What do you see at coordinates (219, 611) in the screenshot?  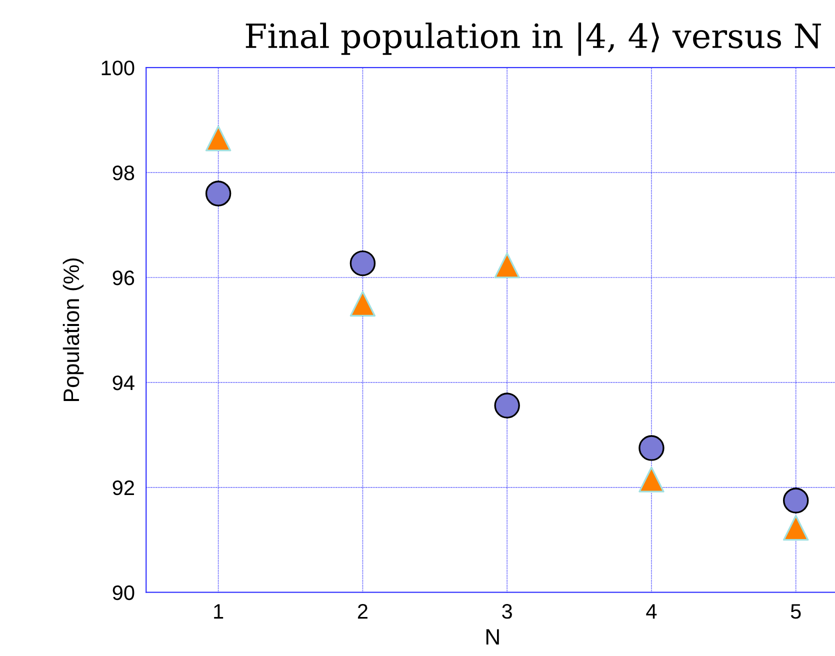 I see `x-tick-label: 1` at bounding box center [219, 611].